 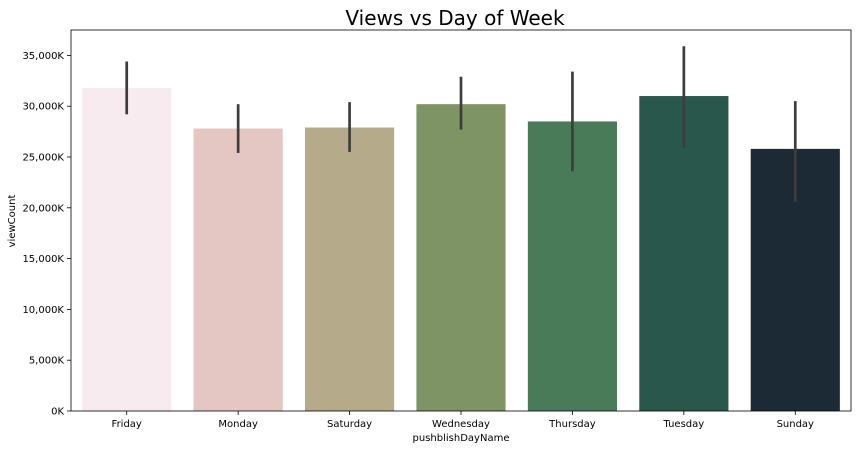 I want to click on x-axis-label: pushblishDayName, so click(x=461, y=438).